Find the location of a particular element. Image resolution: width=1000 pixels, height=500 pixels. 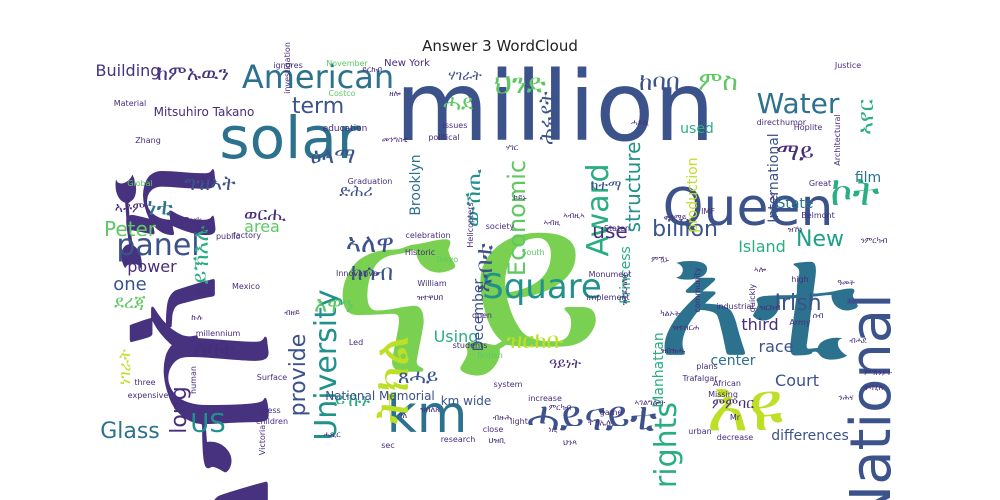

word-126: Missing is located at coordinates (723, 394).